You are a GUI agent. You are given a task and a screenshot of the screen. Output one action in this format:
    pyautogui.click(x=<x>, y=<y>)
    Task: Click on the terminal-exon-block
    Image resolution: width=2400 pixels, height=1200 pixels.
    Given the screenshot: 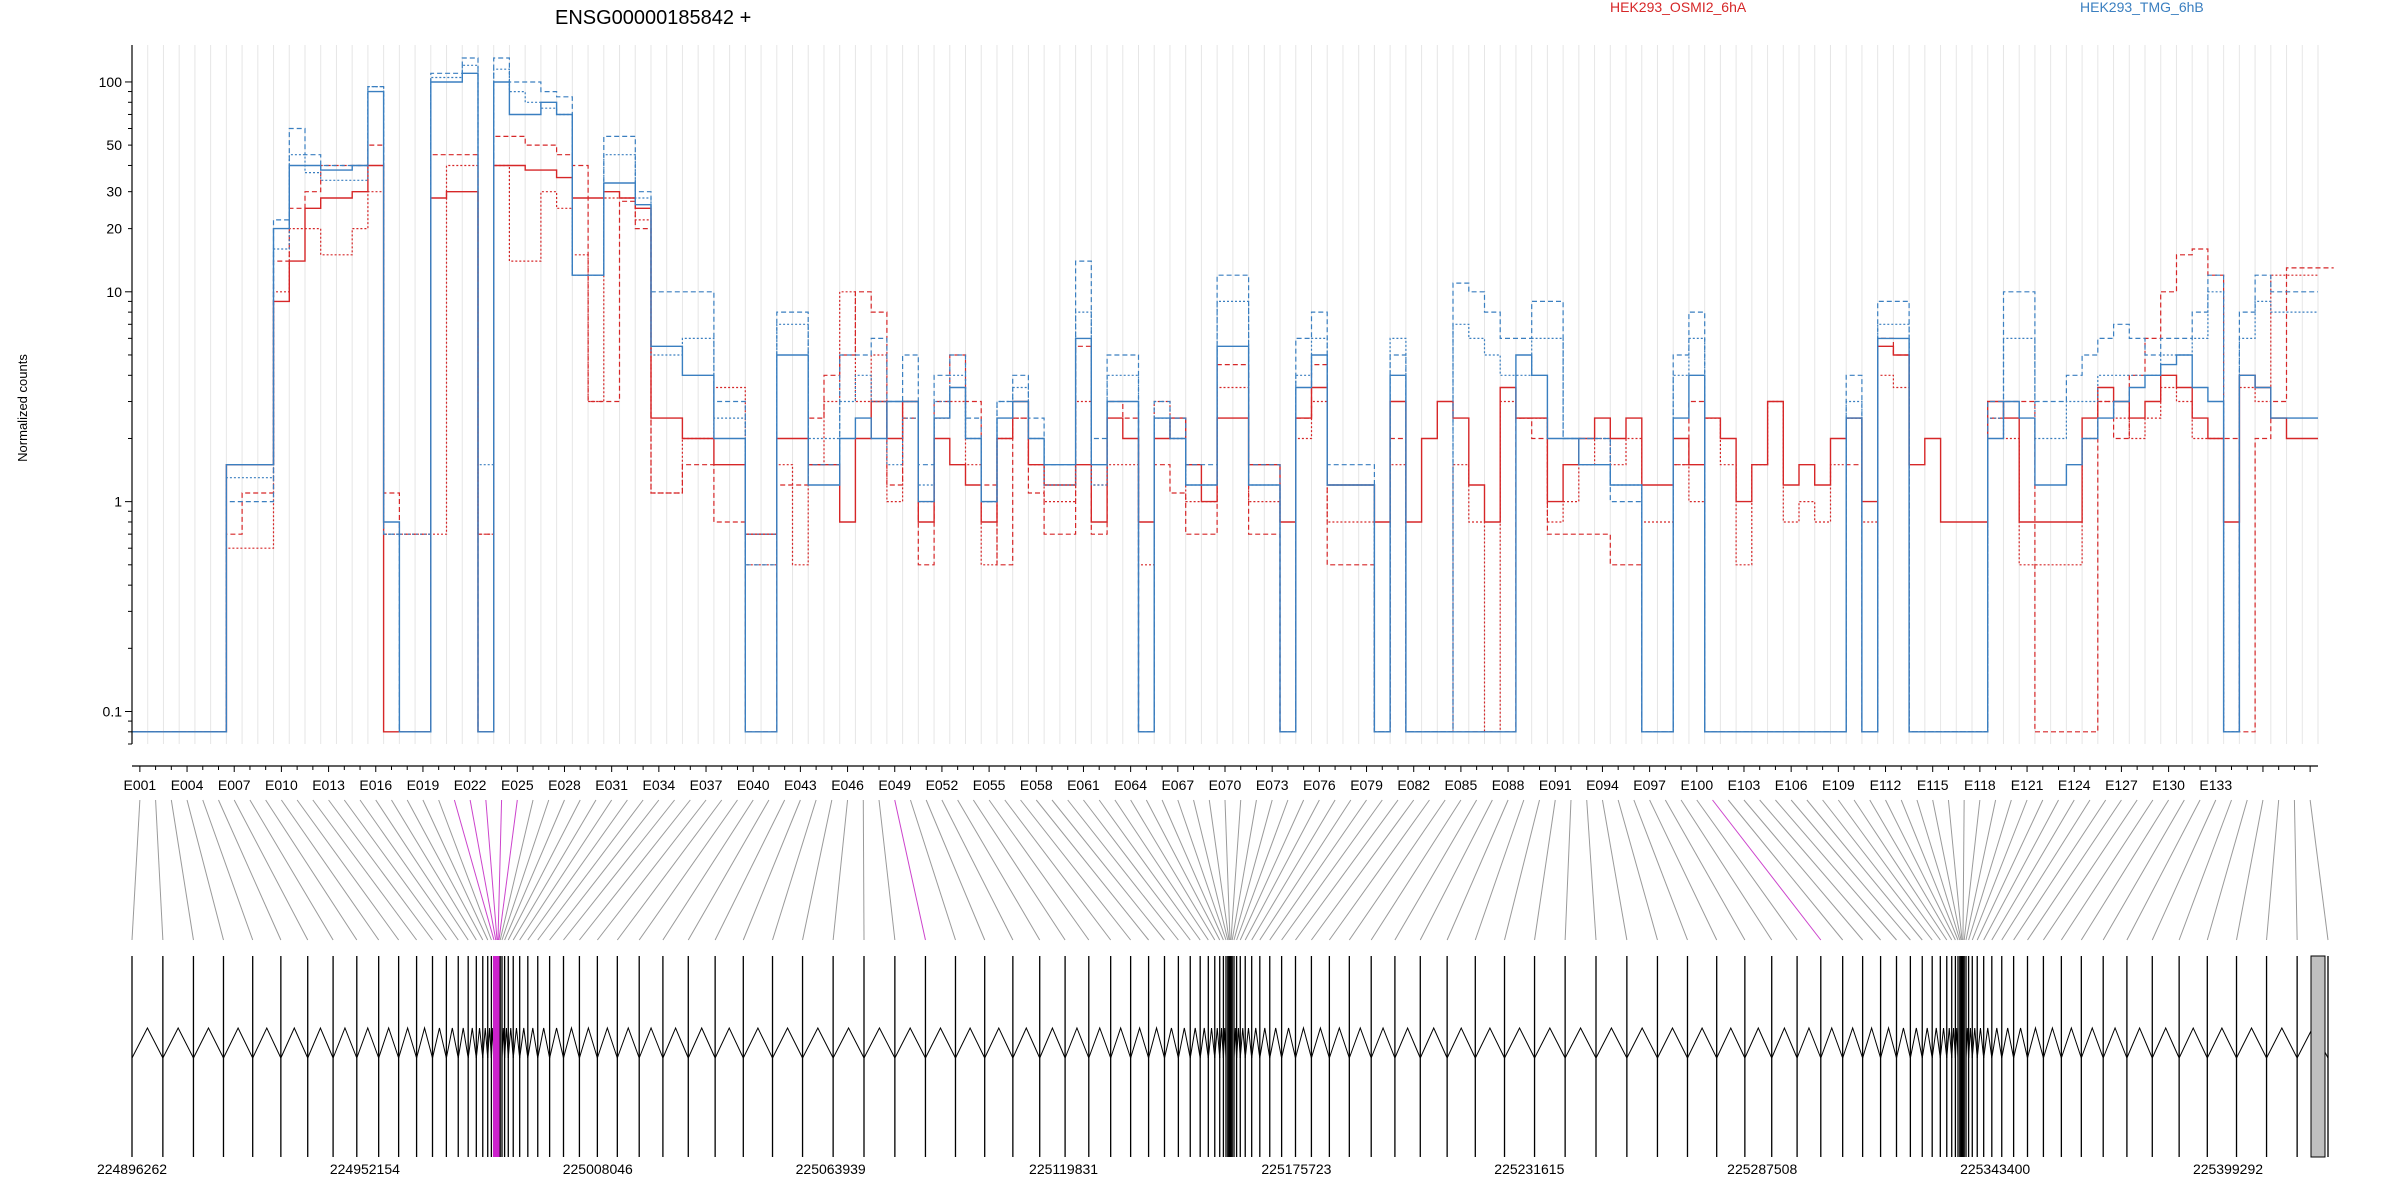 What is the action you would take?
    pyautogui.click(x=2318, y=1056)
    